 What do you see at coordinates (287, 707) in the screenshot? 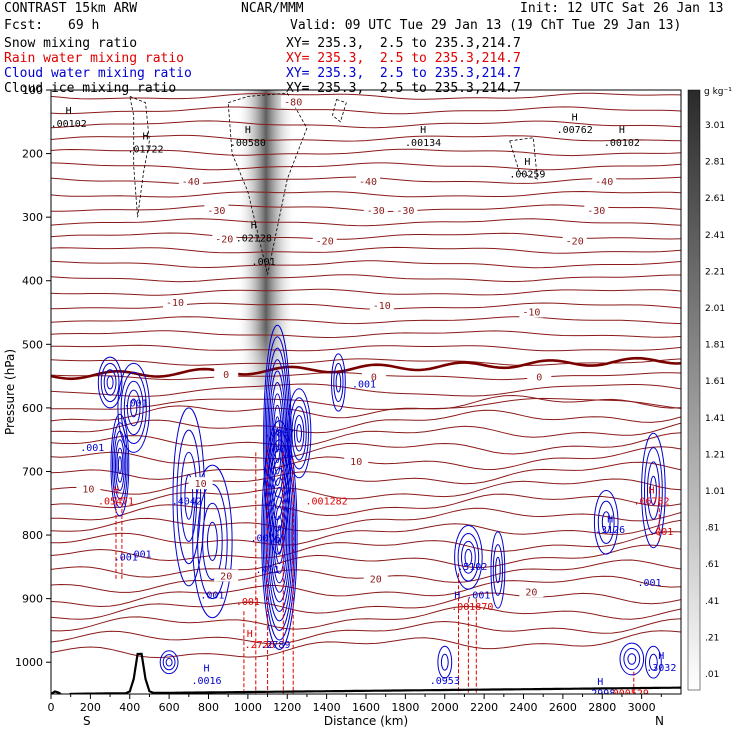
I see `x-tick-label: 1200` at bounding box center [287, 707].